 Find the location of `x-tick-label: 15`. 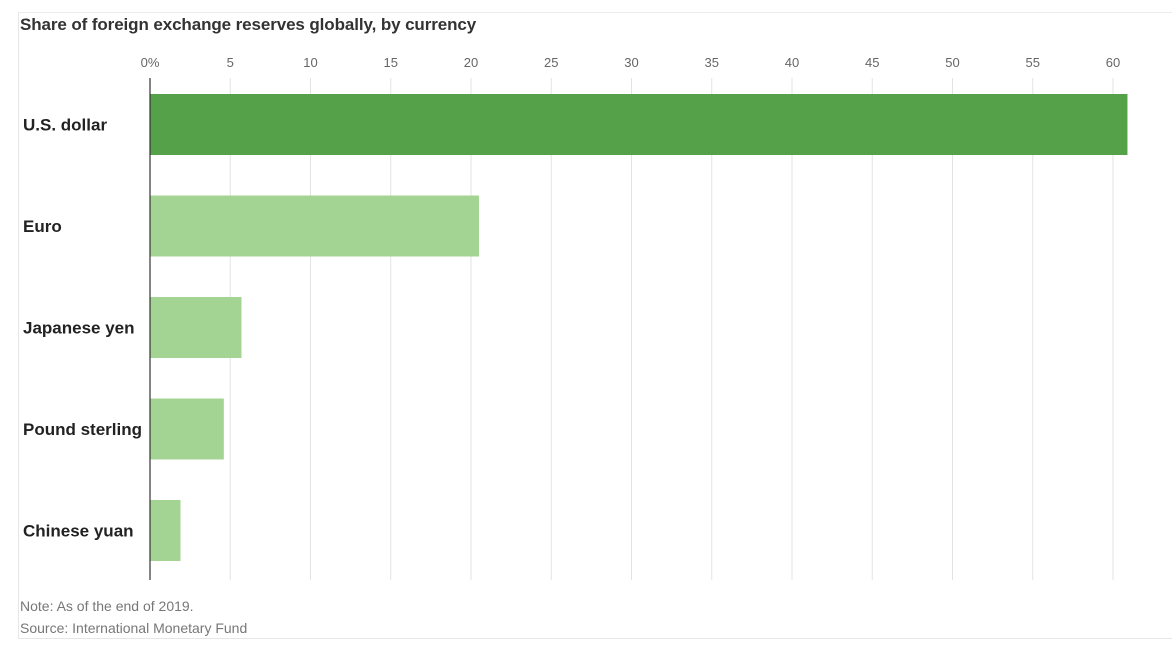

x-tick-label: 15 is located at coordinates (391, 62).